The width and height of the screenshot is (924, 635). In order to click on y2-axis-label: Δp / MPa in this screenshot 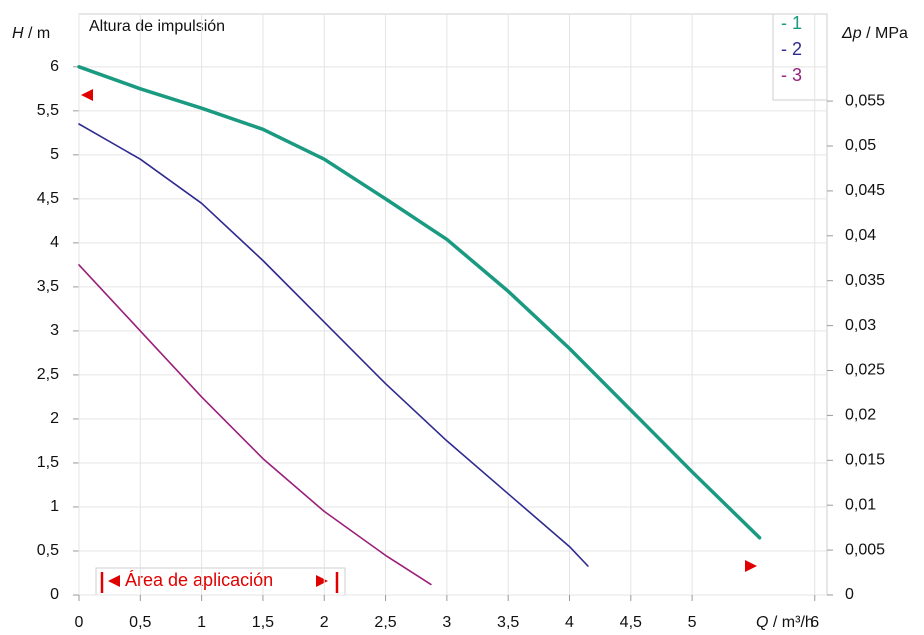, I will do `click(874, 33)`.